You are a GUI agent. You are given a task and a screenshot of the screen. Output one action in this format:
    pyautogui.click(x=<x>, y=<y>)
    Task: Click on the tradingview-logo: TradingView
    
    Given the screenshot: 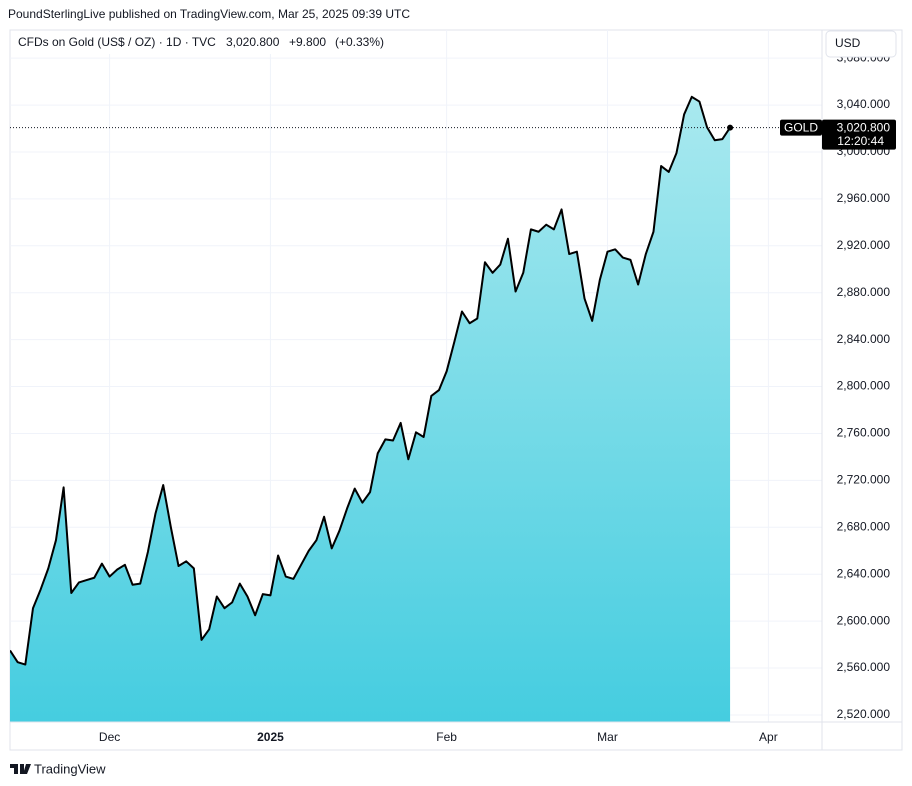 What is the action you would take?
    pyautogui.click(x=58, y=768)
    